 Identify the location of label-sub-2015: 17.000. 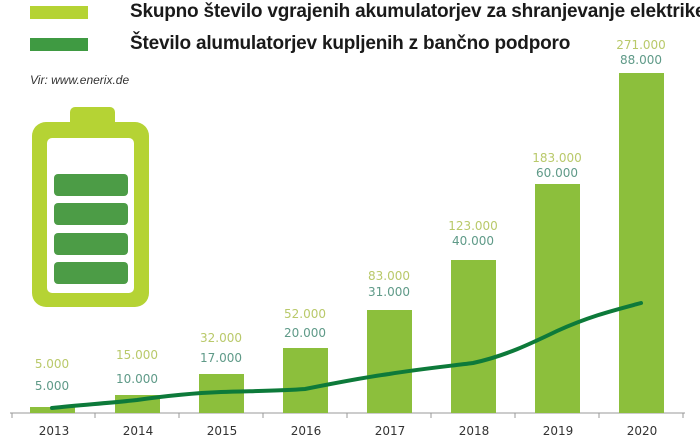
(221, 358).